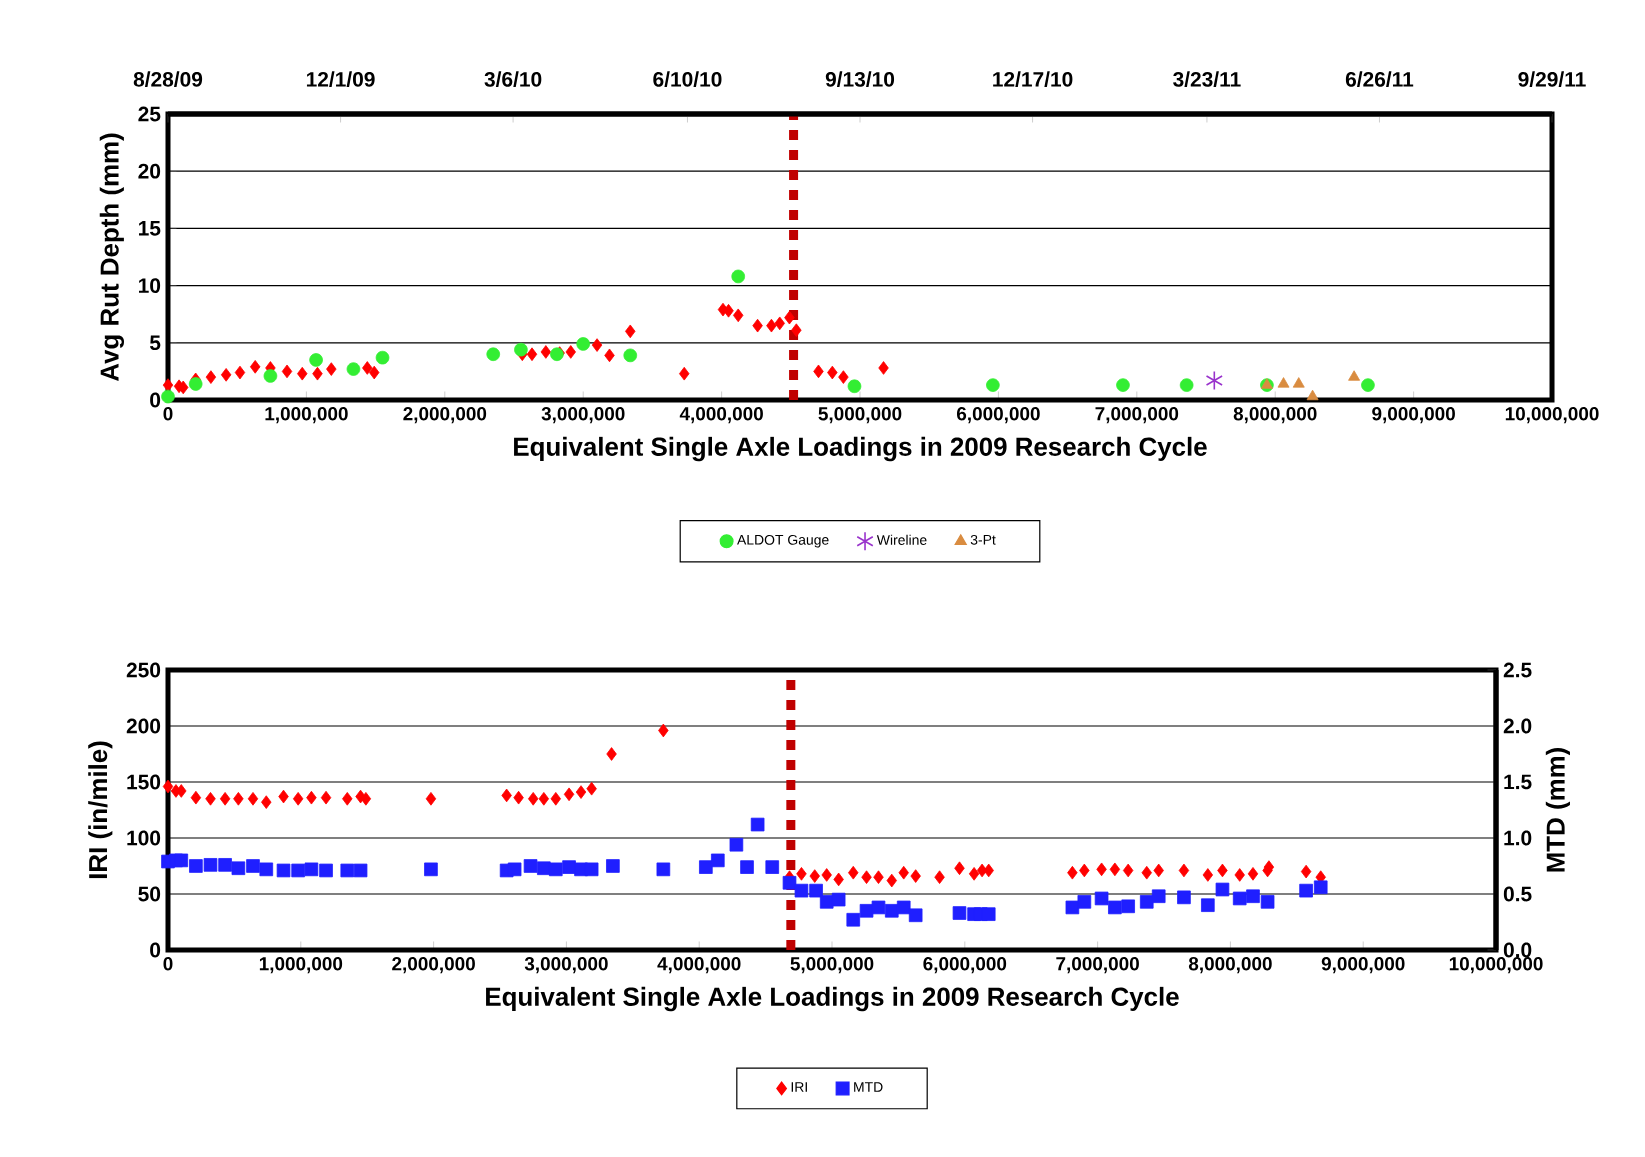  I want to click on y-tick-label: 250, so click(143, 670).